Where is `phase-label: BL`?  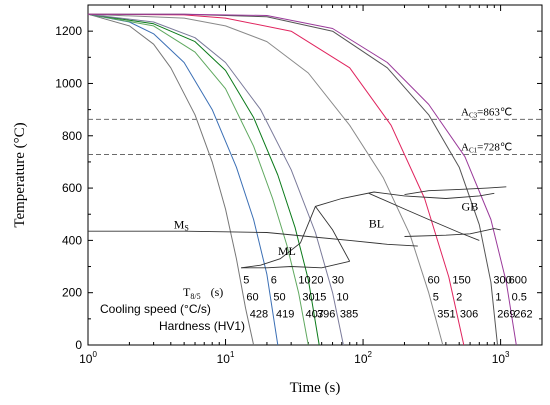 phase-label: BL is located at coordinates (376, 223).